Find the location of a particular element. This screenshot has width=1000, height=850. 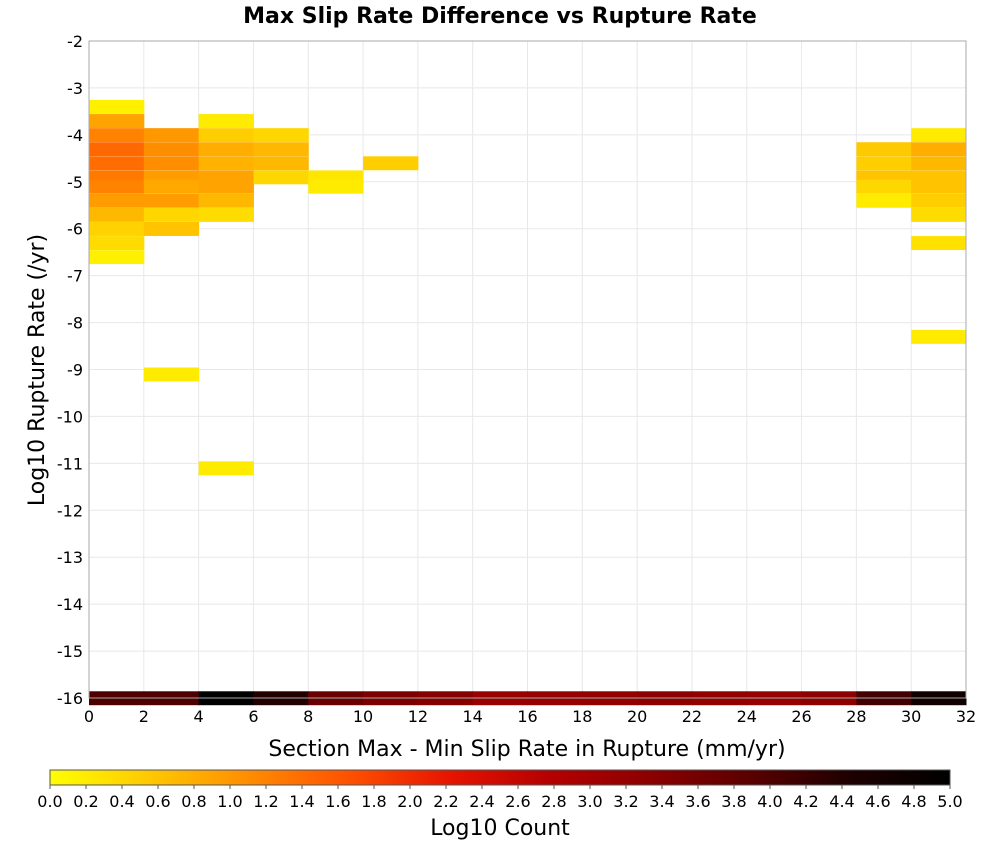

y-tick-label: -15 is located at coordinates (70, 651).